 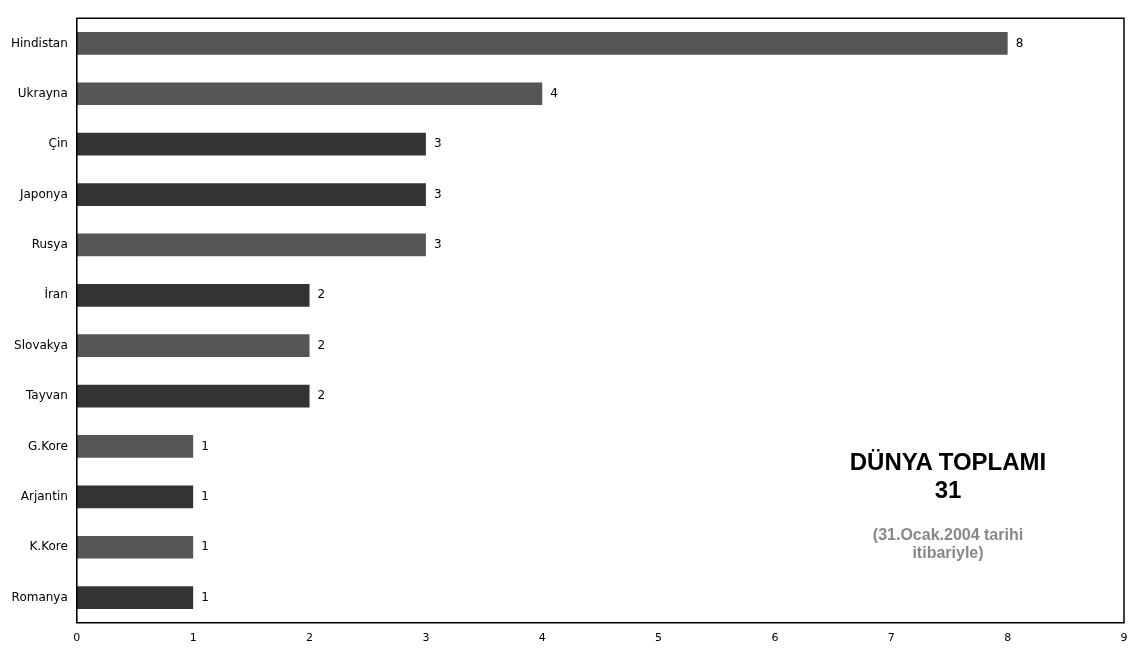 What do you see at coordinates (659, 638) in the screenshot?
I see `x-tick-label: 5` at bounding box center [659, 638].